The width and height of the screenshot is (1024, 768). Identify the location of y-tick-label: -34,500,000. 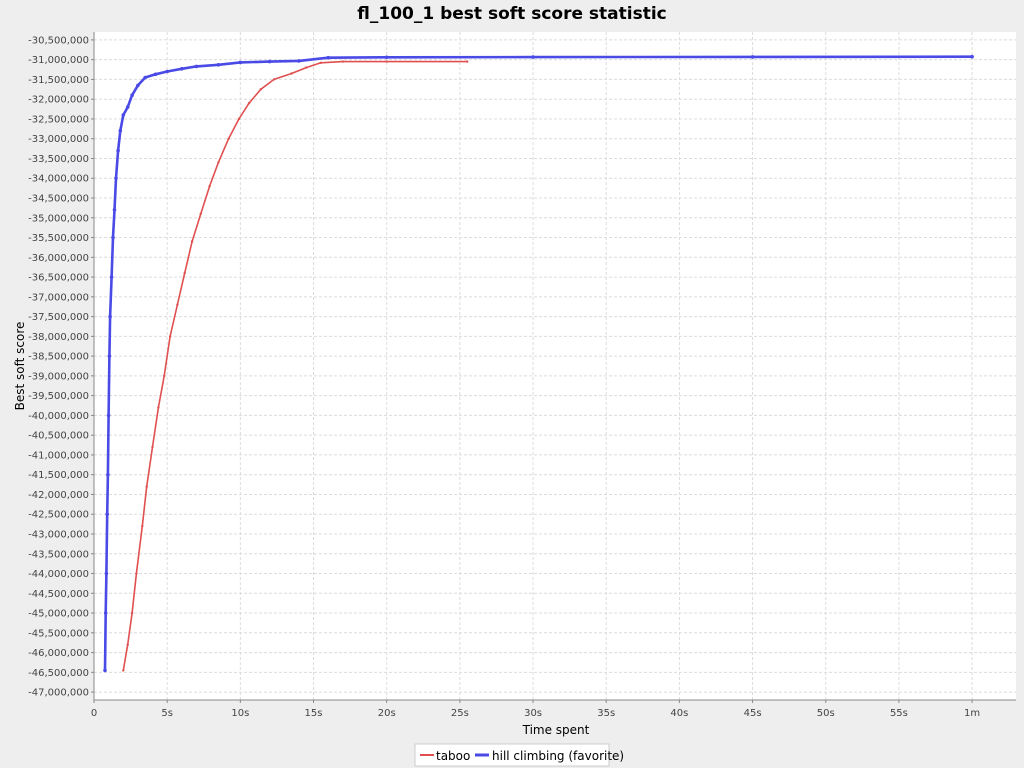
(58, 199).